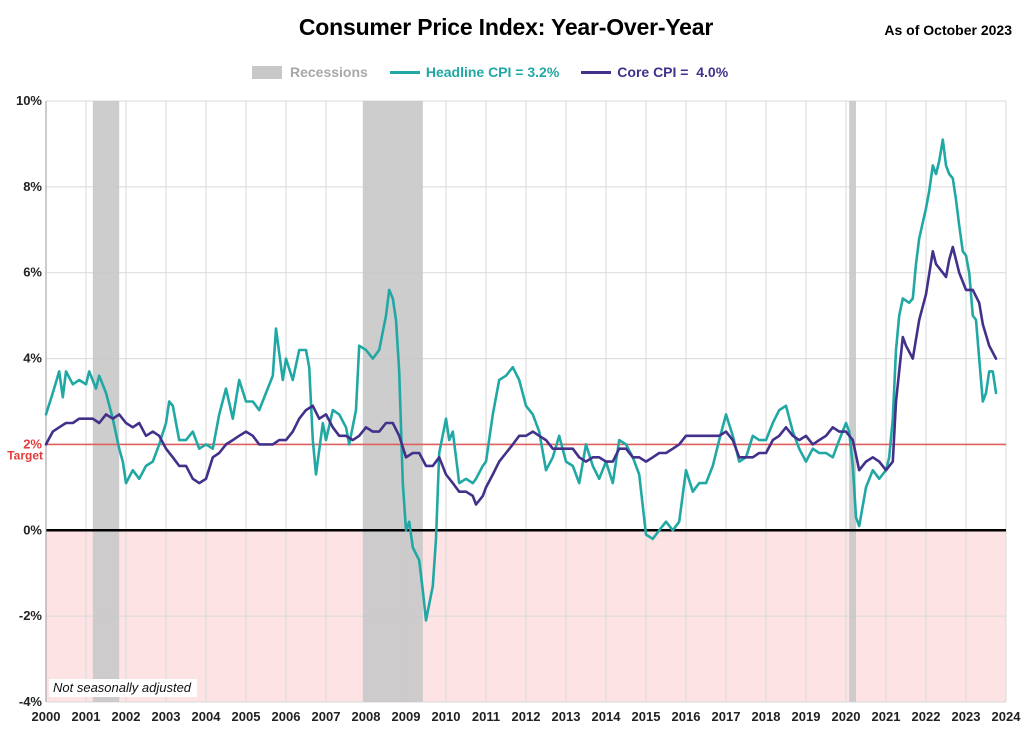 The width and height of the screenshot is (1024, 738). What do you see at coordinates (846, 716) in the screenshot?
I see `x-tick-label: 2020` at bounding box center [846, 716].